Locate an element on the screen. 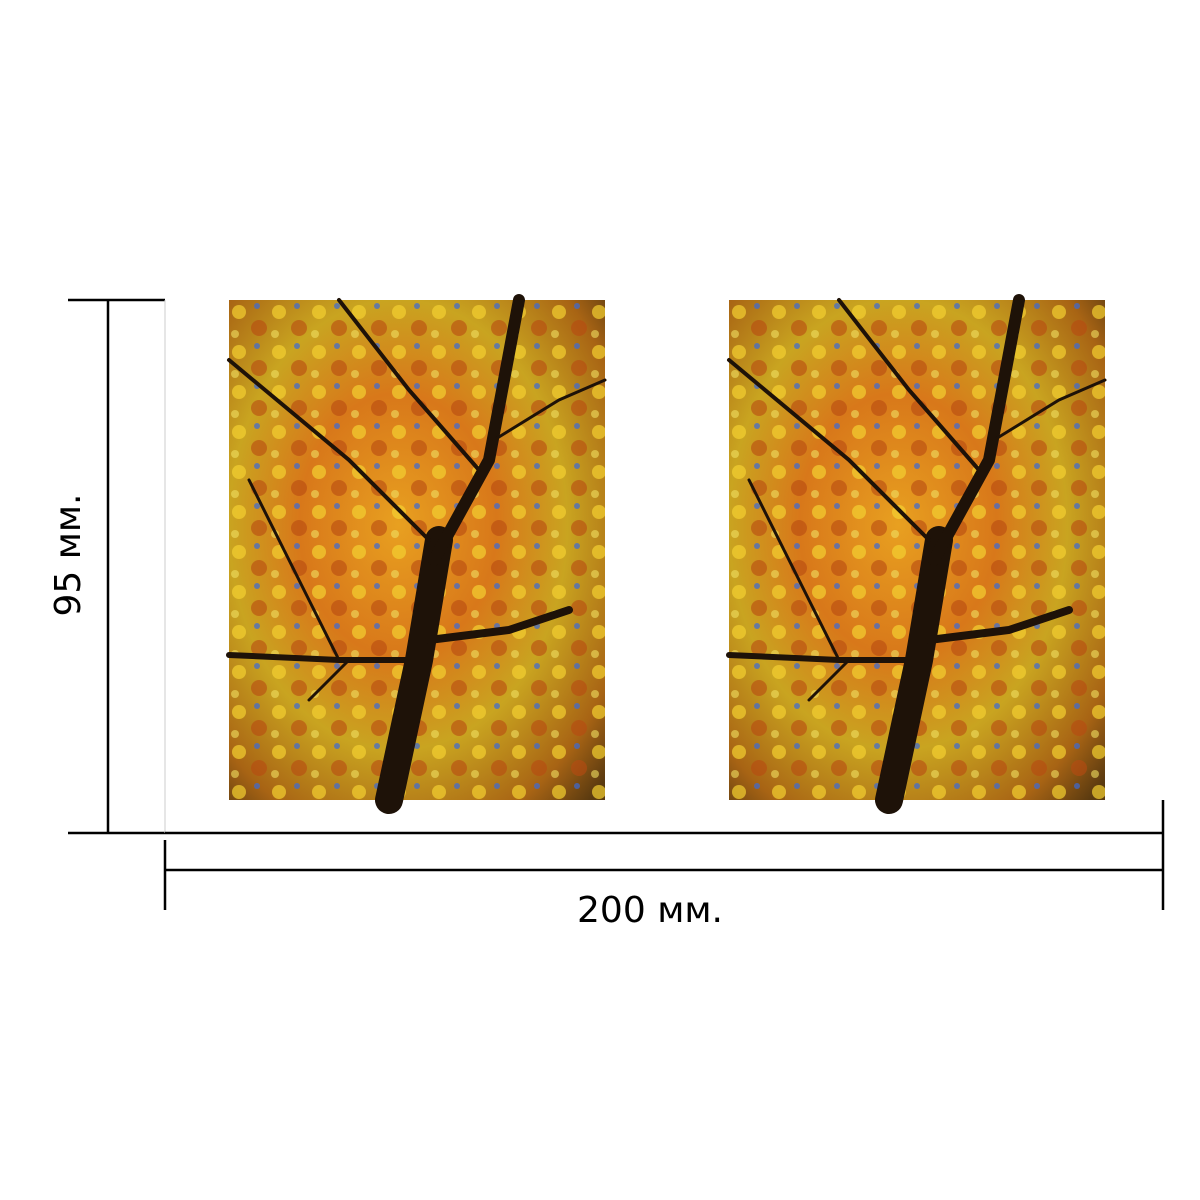 The image size is (1200, 1200). height-label: 95 мм. is located at coordinates (68, 554).